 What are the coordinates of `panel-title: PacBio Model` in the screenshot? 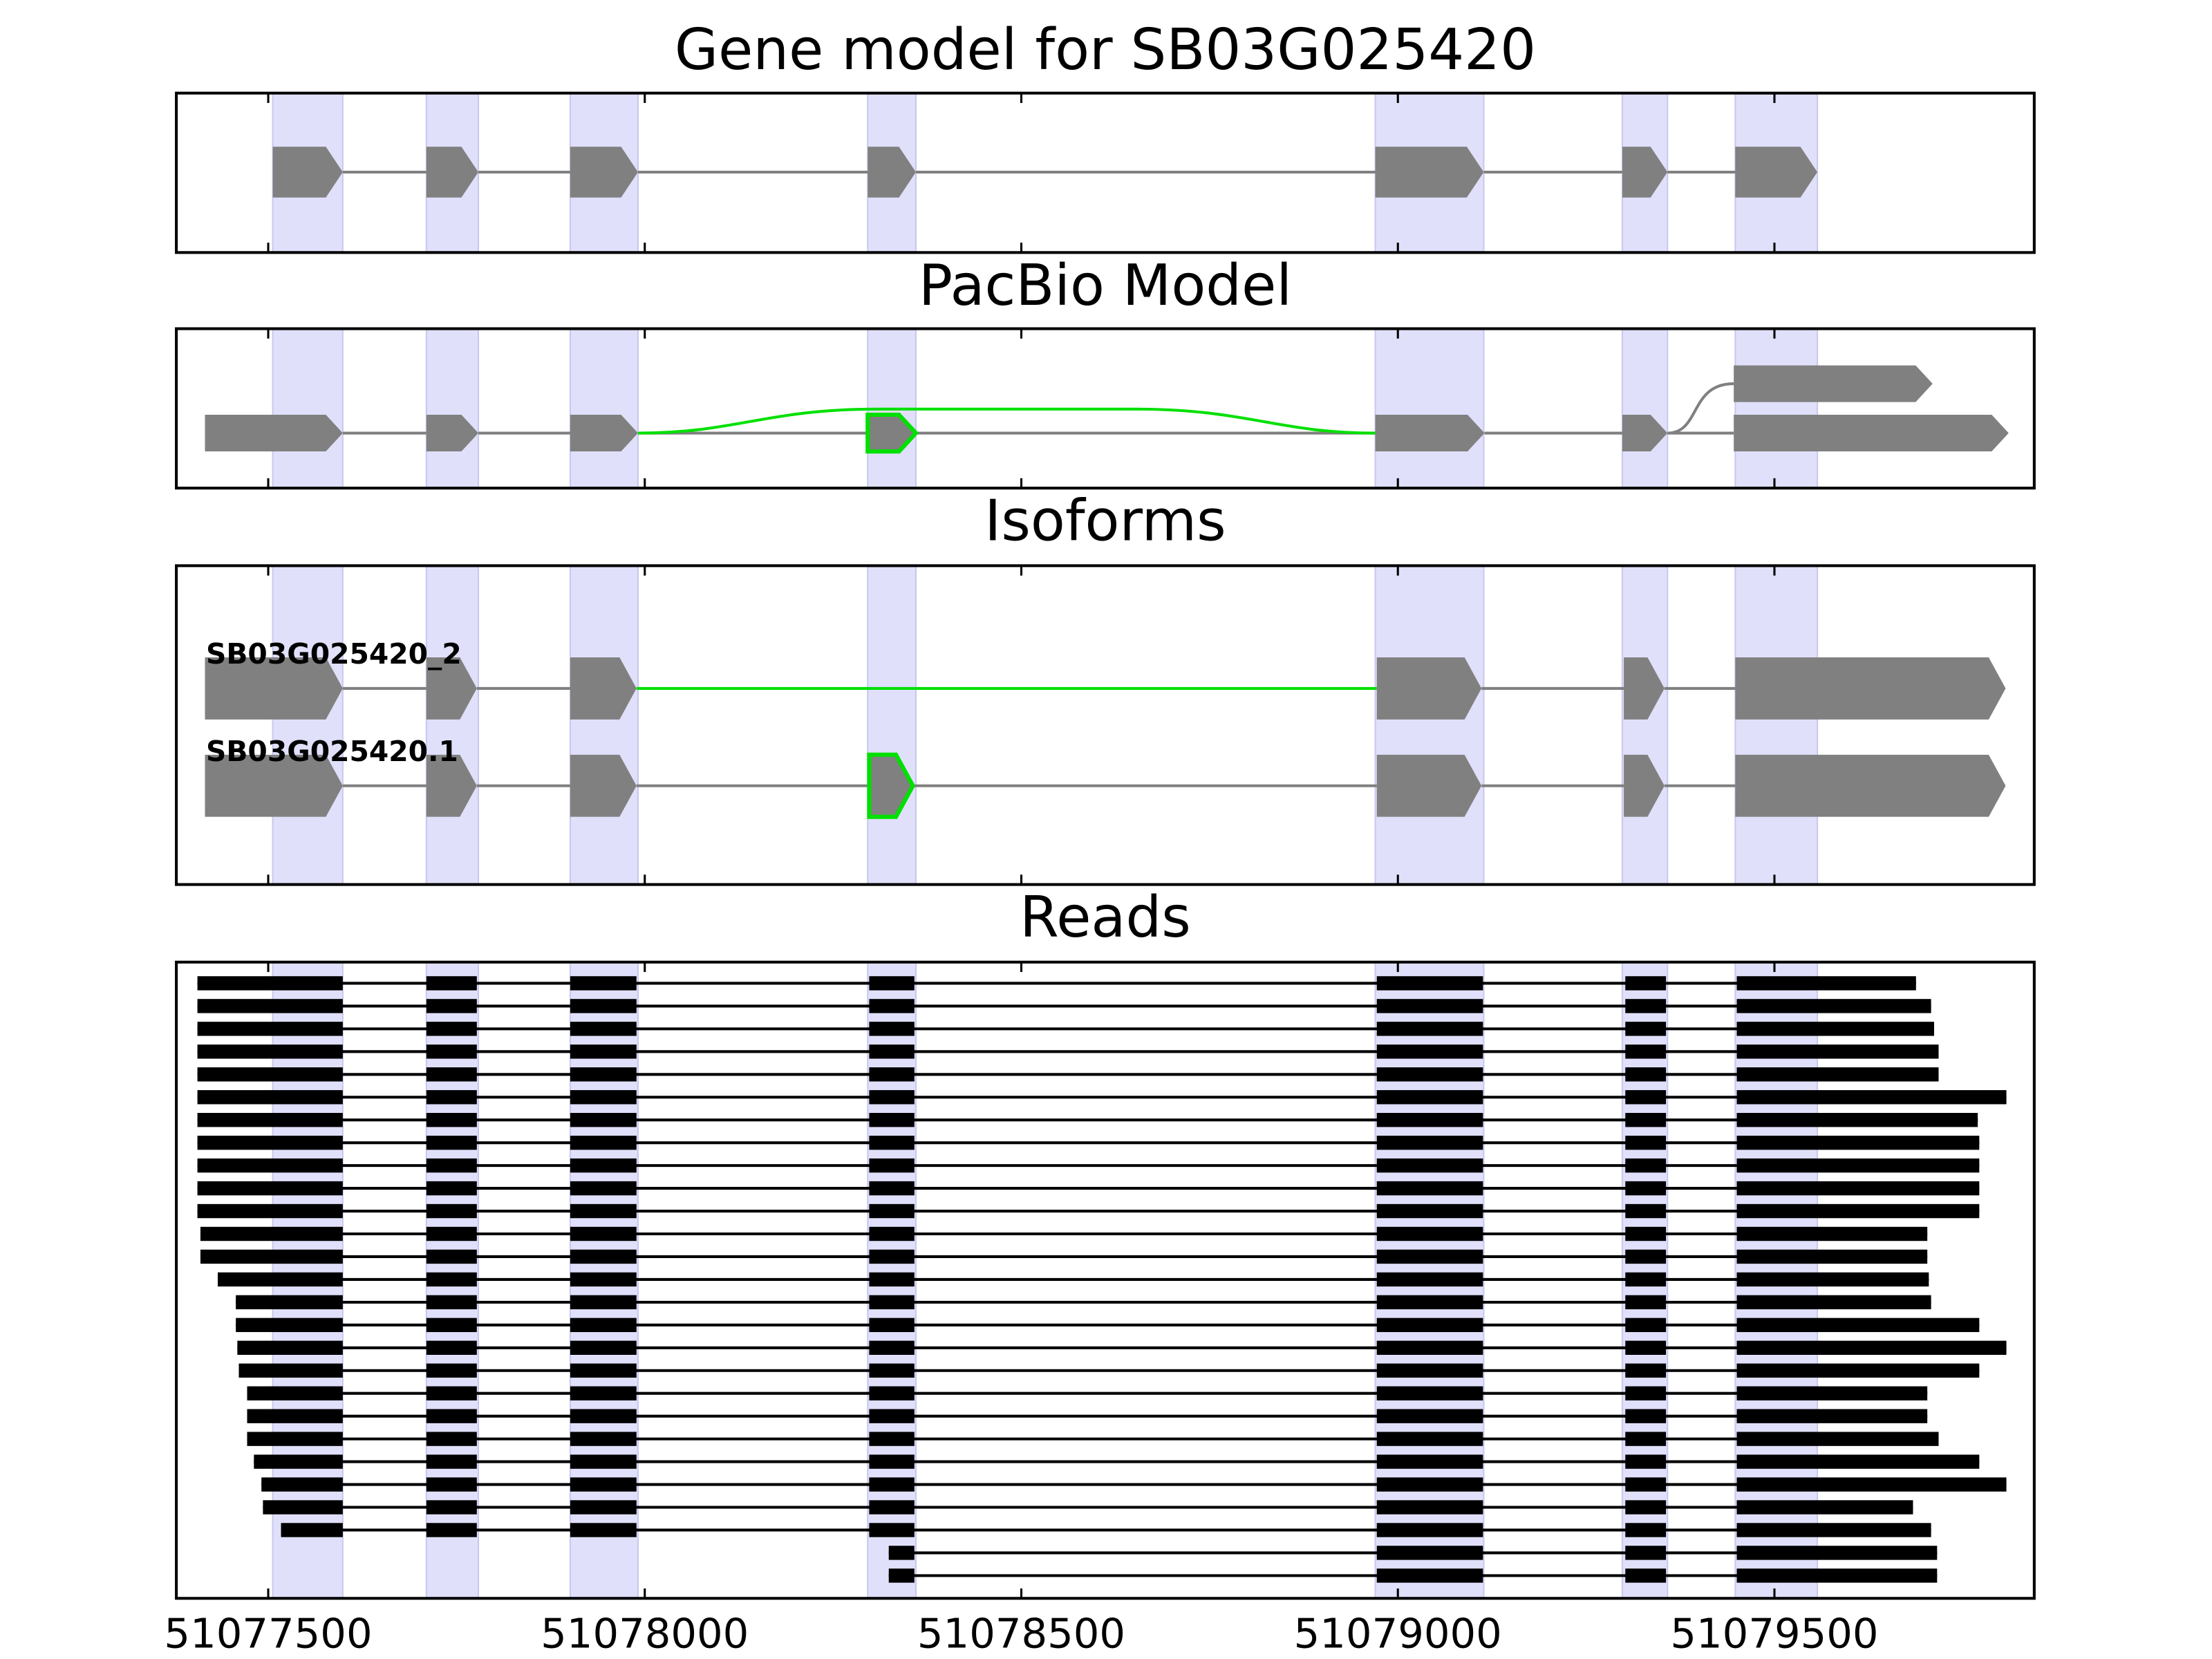 It's located at (1105, 286).